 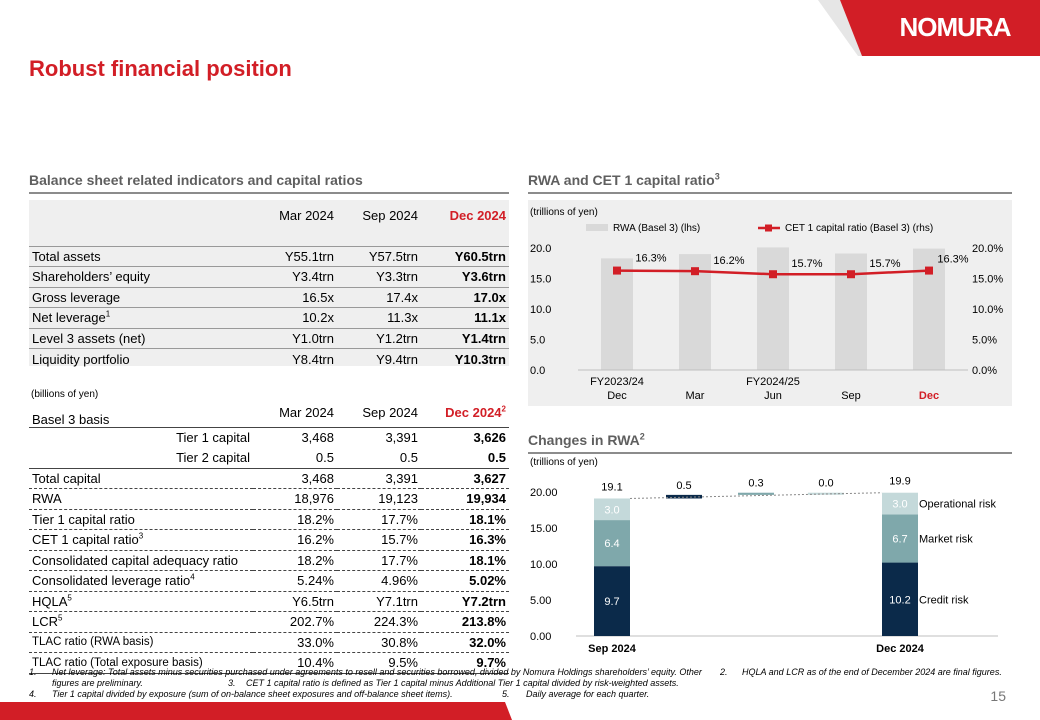 I want to click on table-cell: Y3.3trn, so click(x=379, y=276).